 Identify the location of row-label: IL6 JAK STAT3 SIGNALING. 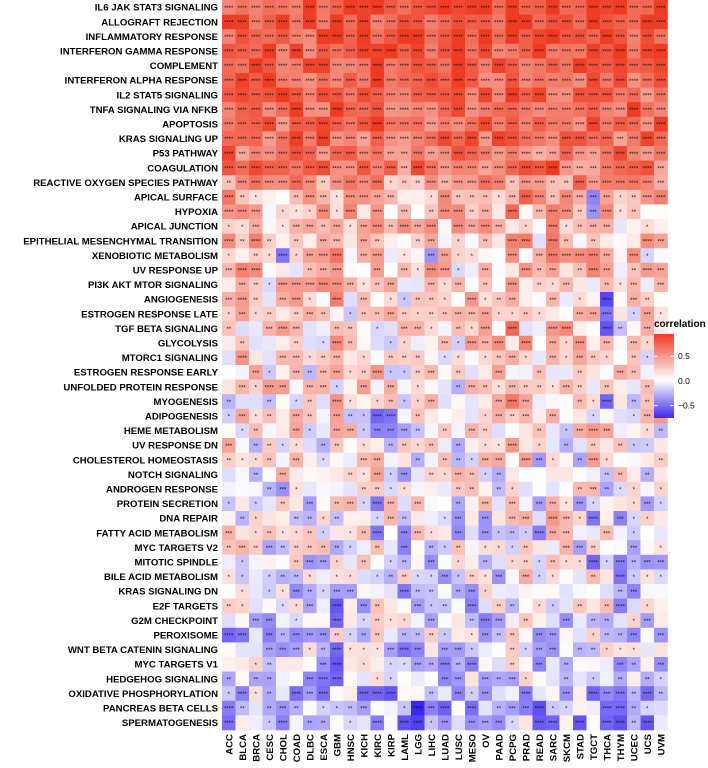
(156, 8).